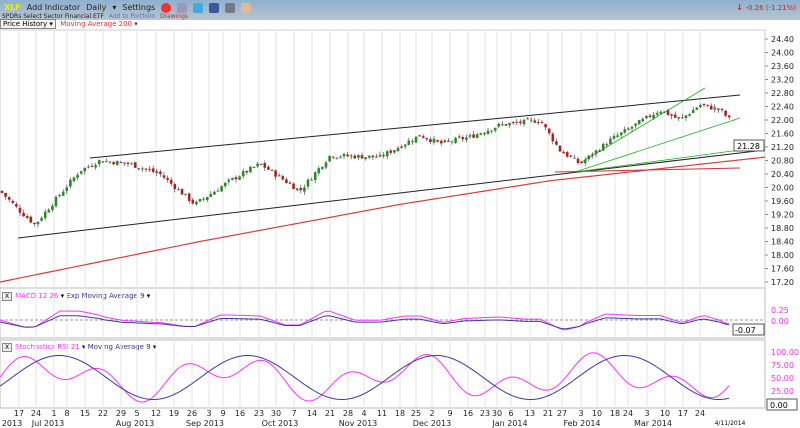 The width and height of the screenshot is (800, 428). I want to click on month-label: 2013, so click(12, 423).